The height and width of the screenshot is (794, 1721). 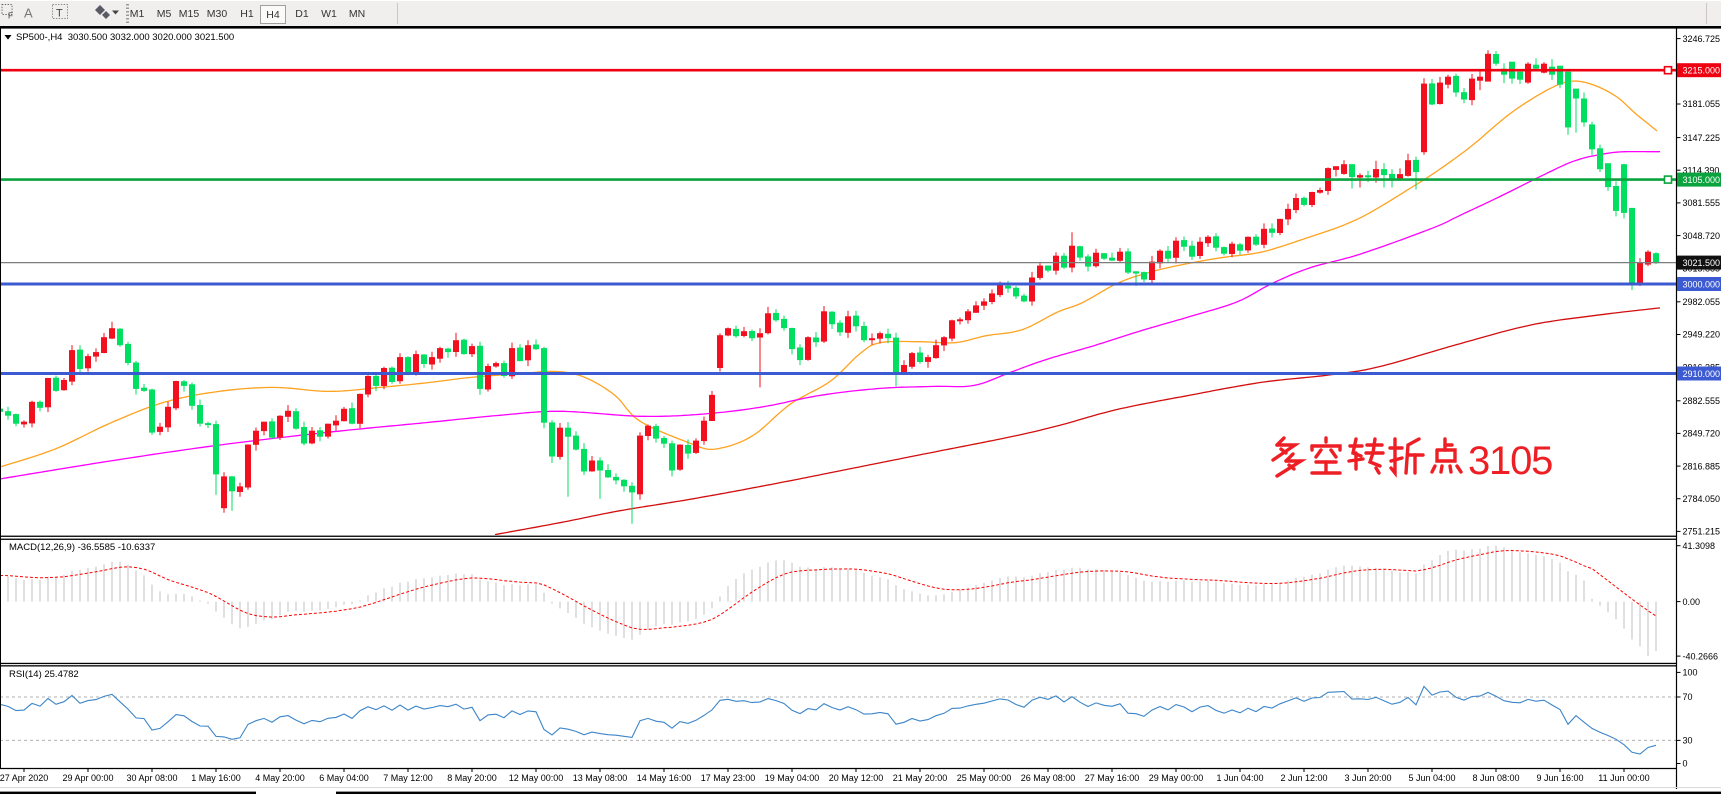 I want to click on svg-text: 2982.055, so click(x=1702, y=302).